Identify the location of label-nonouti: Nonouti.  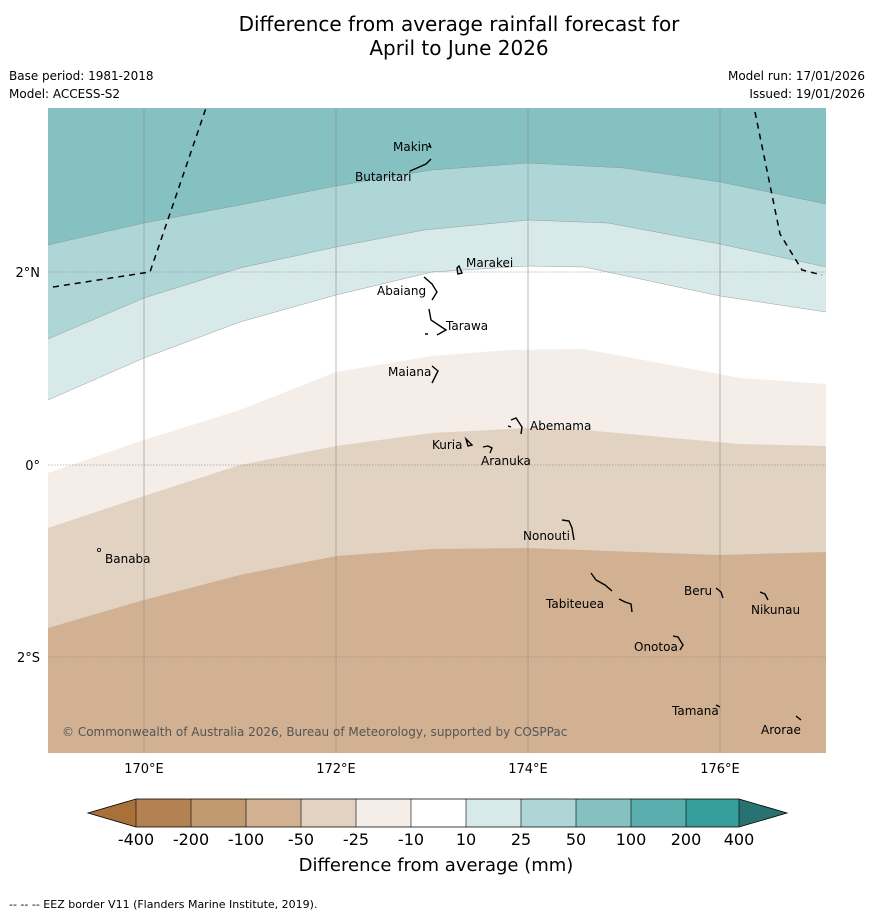
(546, 536).